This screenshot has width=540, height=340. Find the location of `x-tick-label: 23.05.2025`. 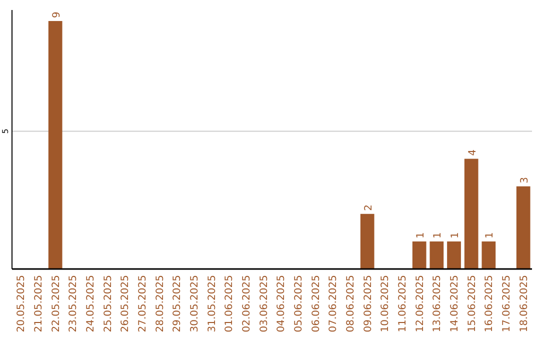

x-tick-label: 23.05.2025 is located at coordinates (74, 303).